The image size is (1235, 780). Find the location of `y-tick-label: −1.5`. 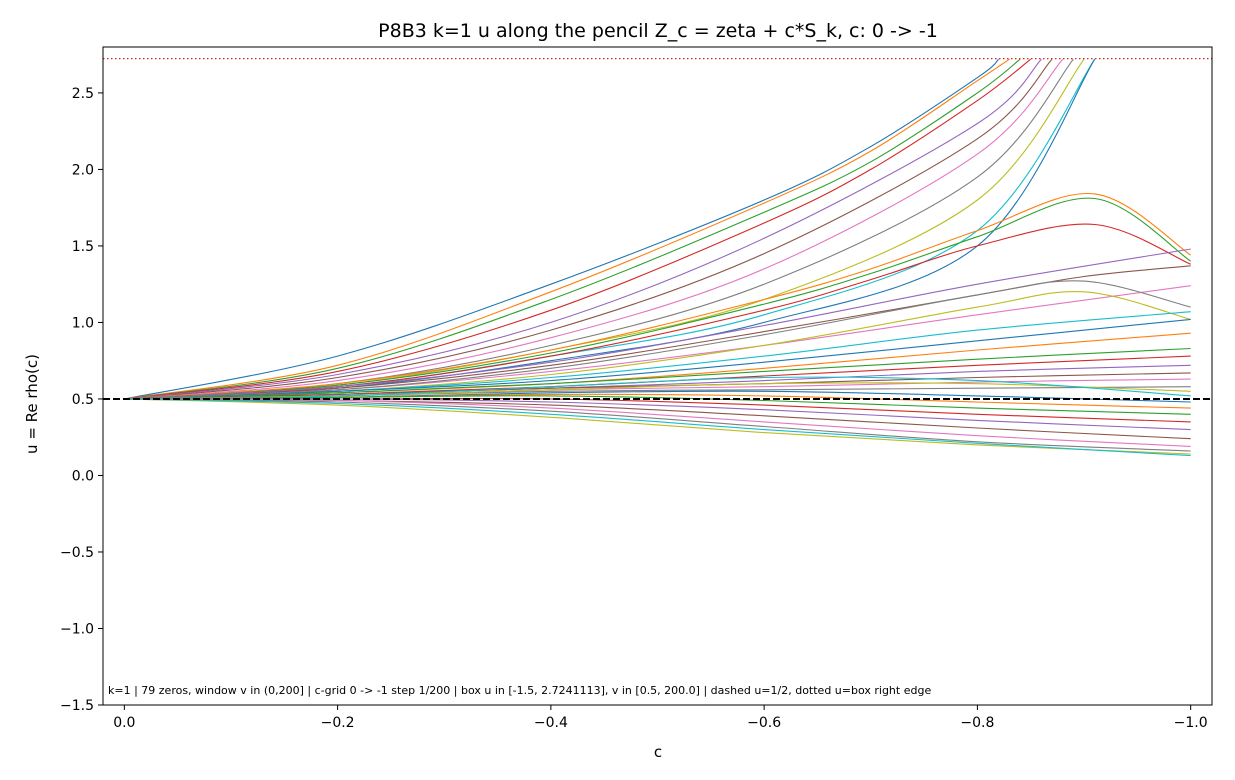

y-tick-label: −1.5 is located at coordinates (77, 706).